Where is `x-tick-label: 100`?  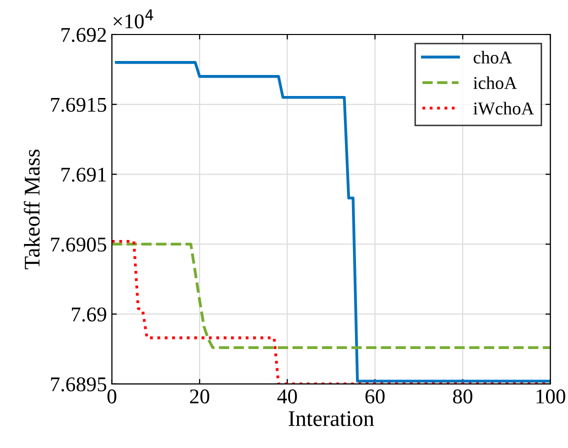 x-tick-label: 100 is located at coordinates (551, 396).